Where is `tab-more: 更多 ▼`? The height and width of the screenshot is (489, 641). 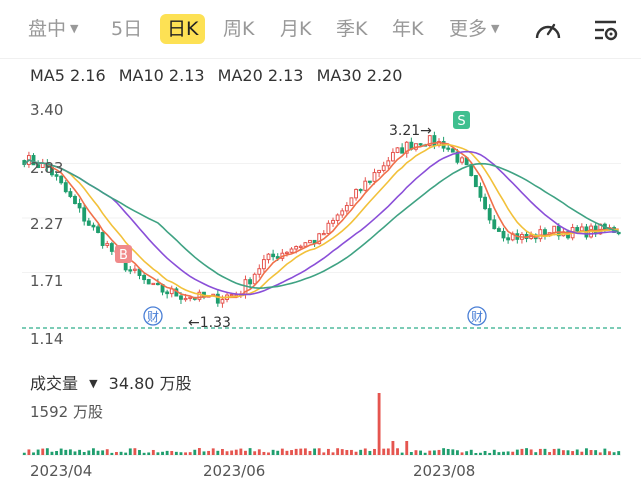
tab-more: 更多 ▼ is located at coordinates (474, 29).